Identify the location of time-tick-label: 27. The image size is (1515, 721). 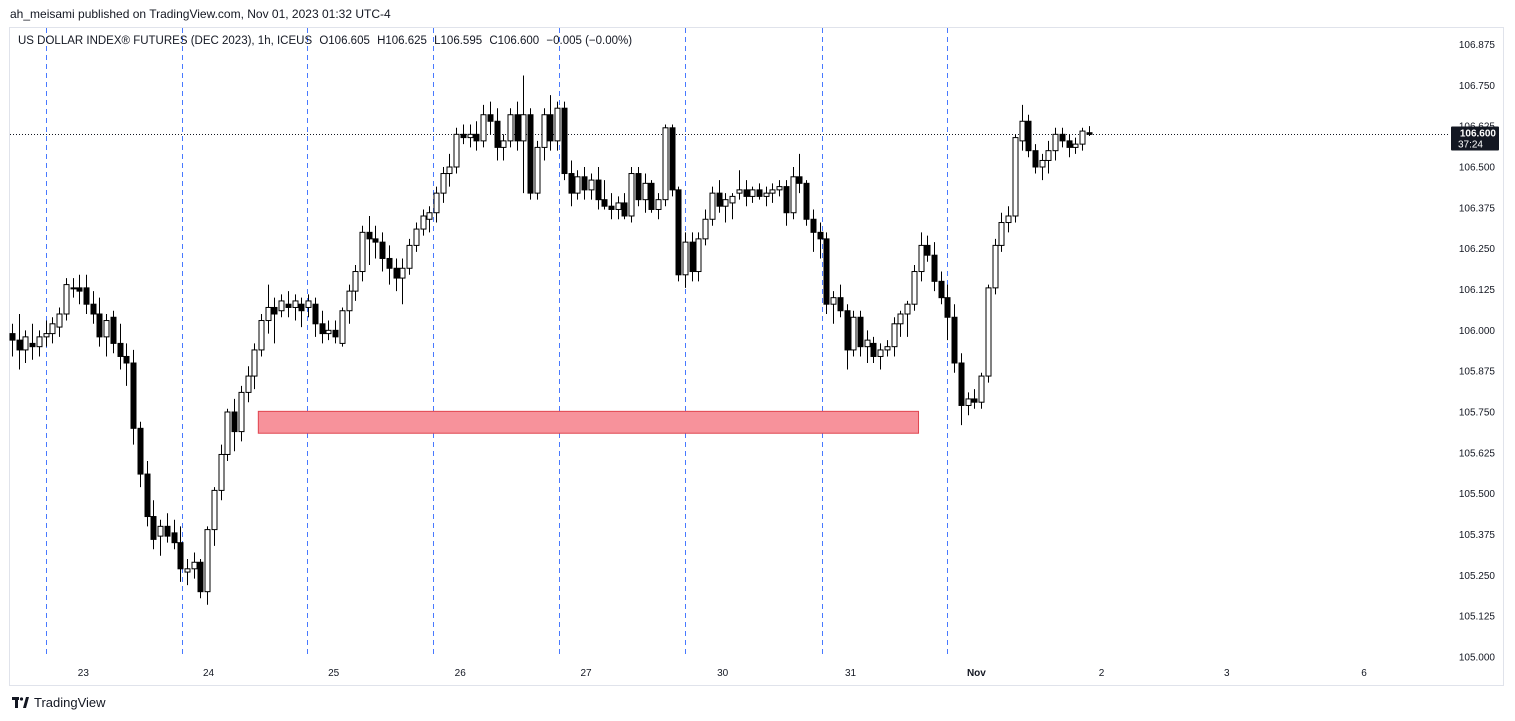
(587, 673).